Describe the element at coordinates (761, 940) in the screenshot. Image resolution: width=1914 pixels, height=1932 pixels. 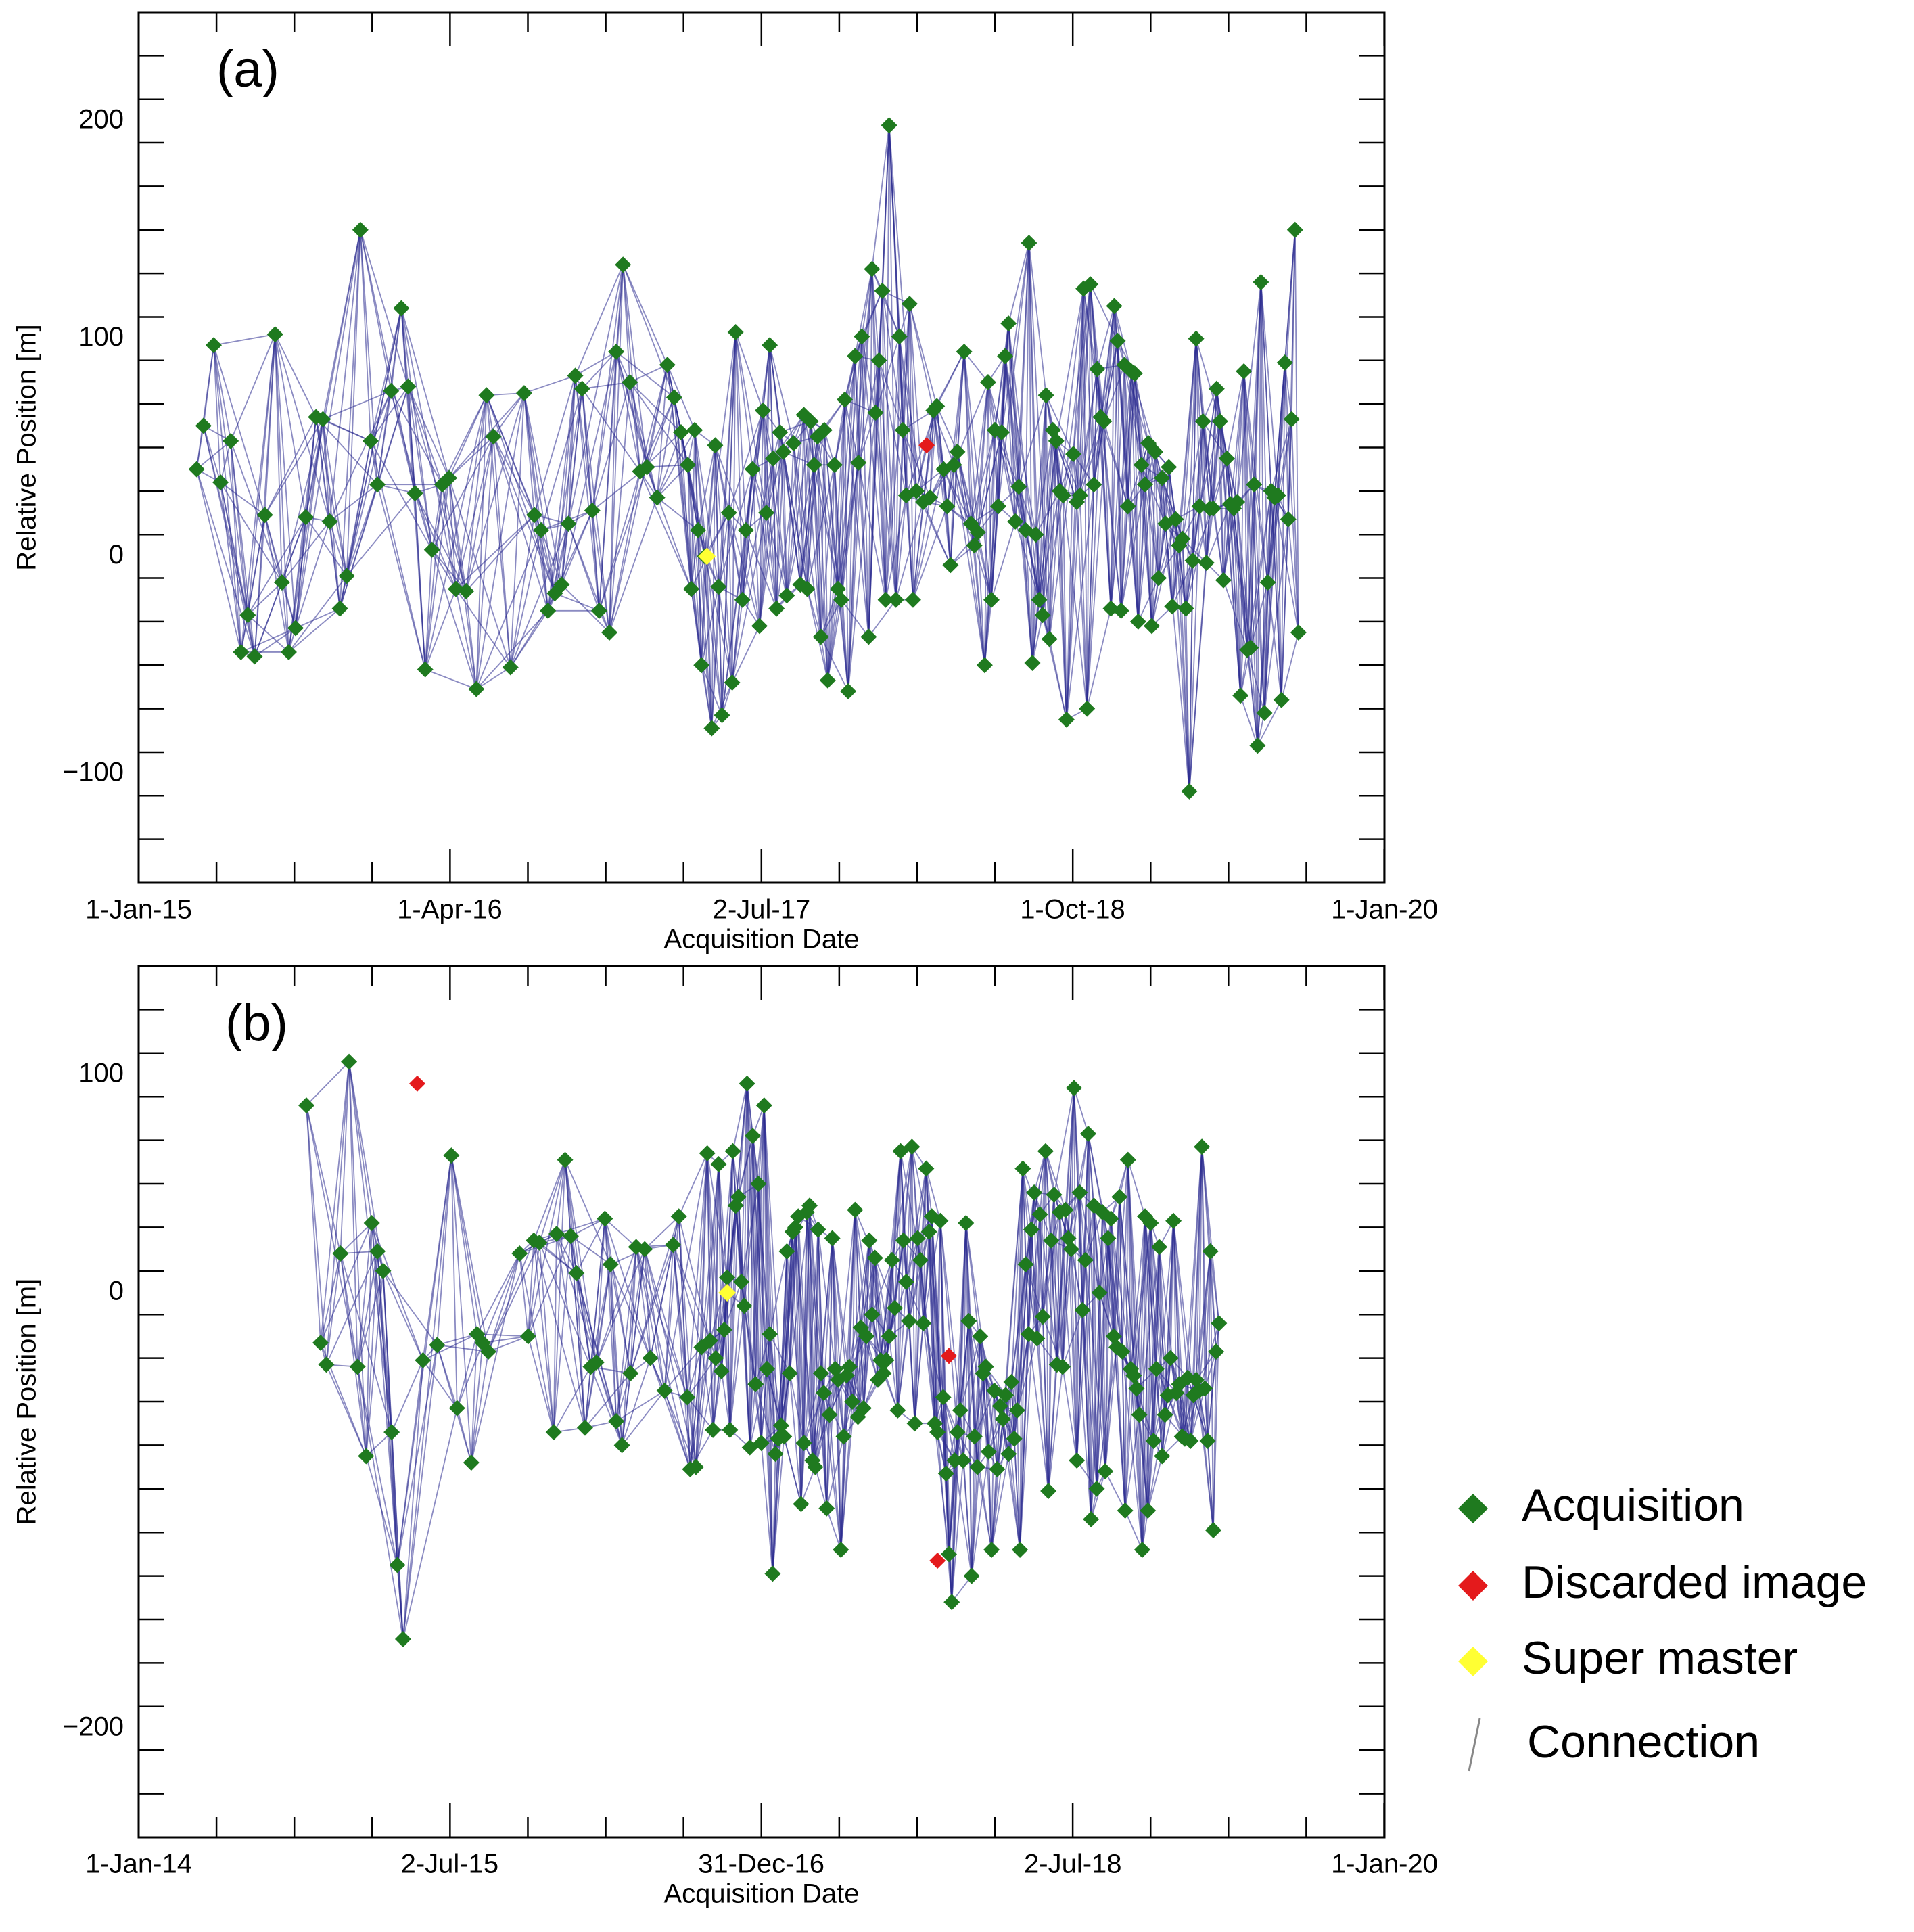
I see `x-axis-title: Acquisition Date` at that location.